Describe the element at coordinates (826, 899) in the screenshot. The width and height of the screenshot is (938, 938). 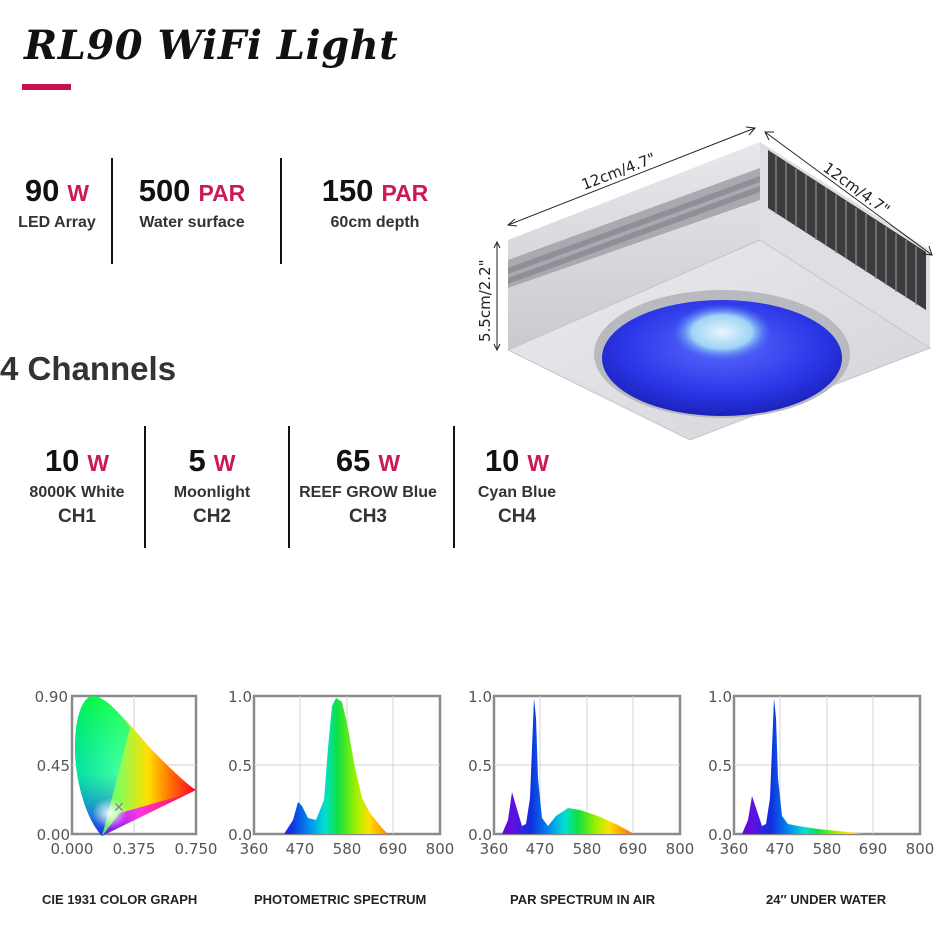
I see `chart-caption: 24″ UNDER WATER` at that location.